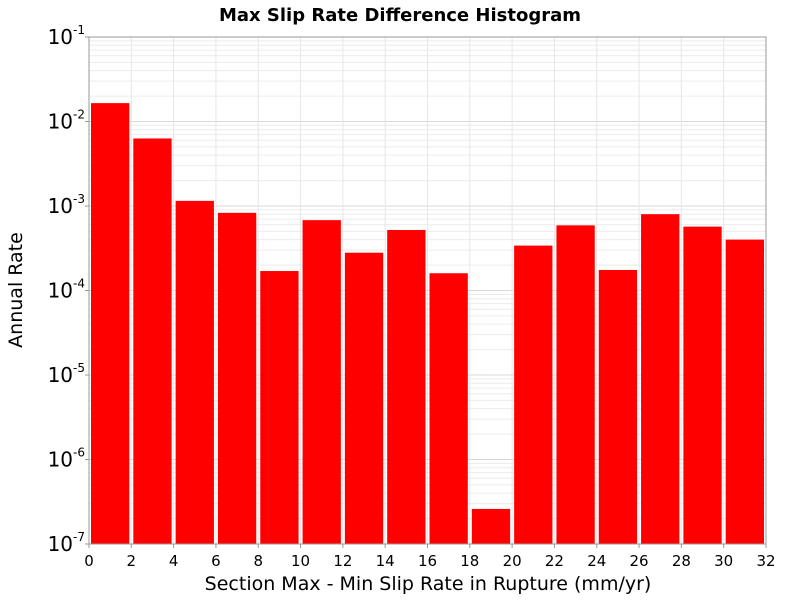 The image size is (800, 600). I want to click on x-tick-label: 30, so click(723, 561).